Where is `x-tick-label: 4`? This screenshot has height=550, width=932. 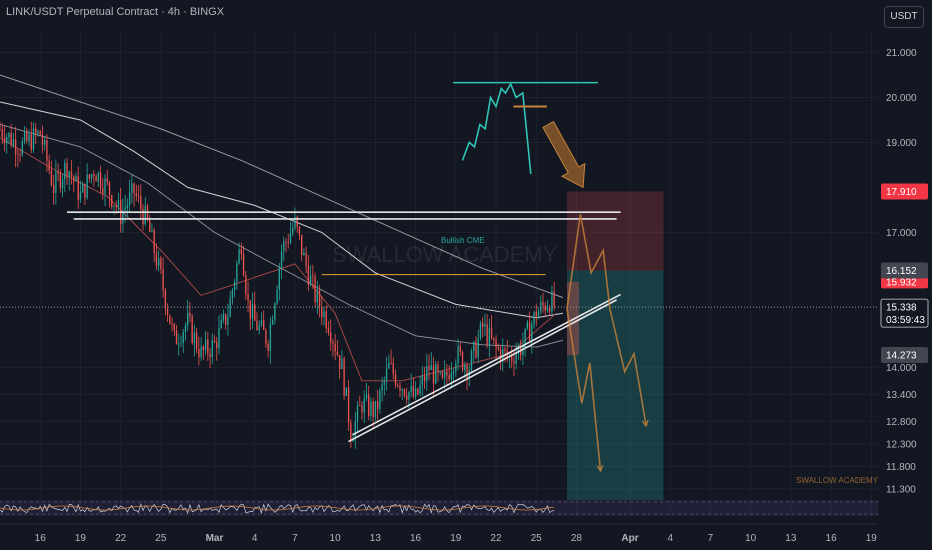 x-tick-label: 4 is located at coordinates (255, 538).